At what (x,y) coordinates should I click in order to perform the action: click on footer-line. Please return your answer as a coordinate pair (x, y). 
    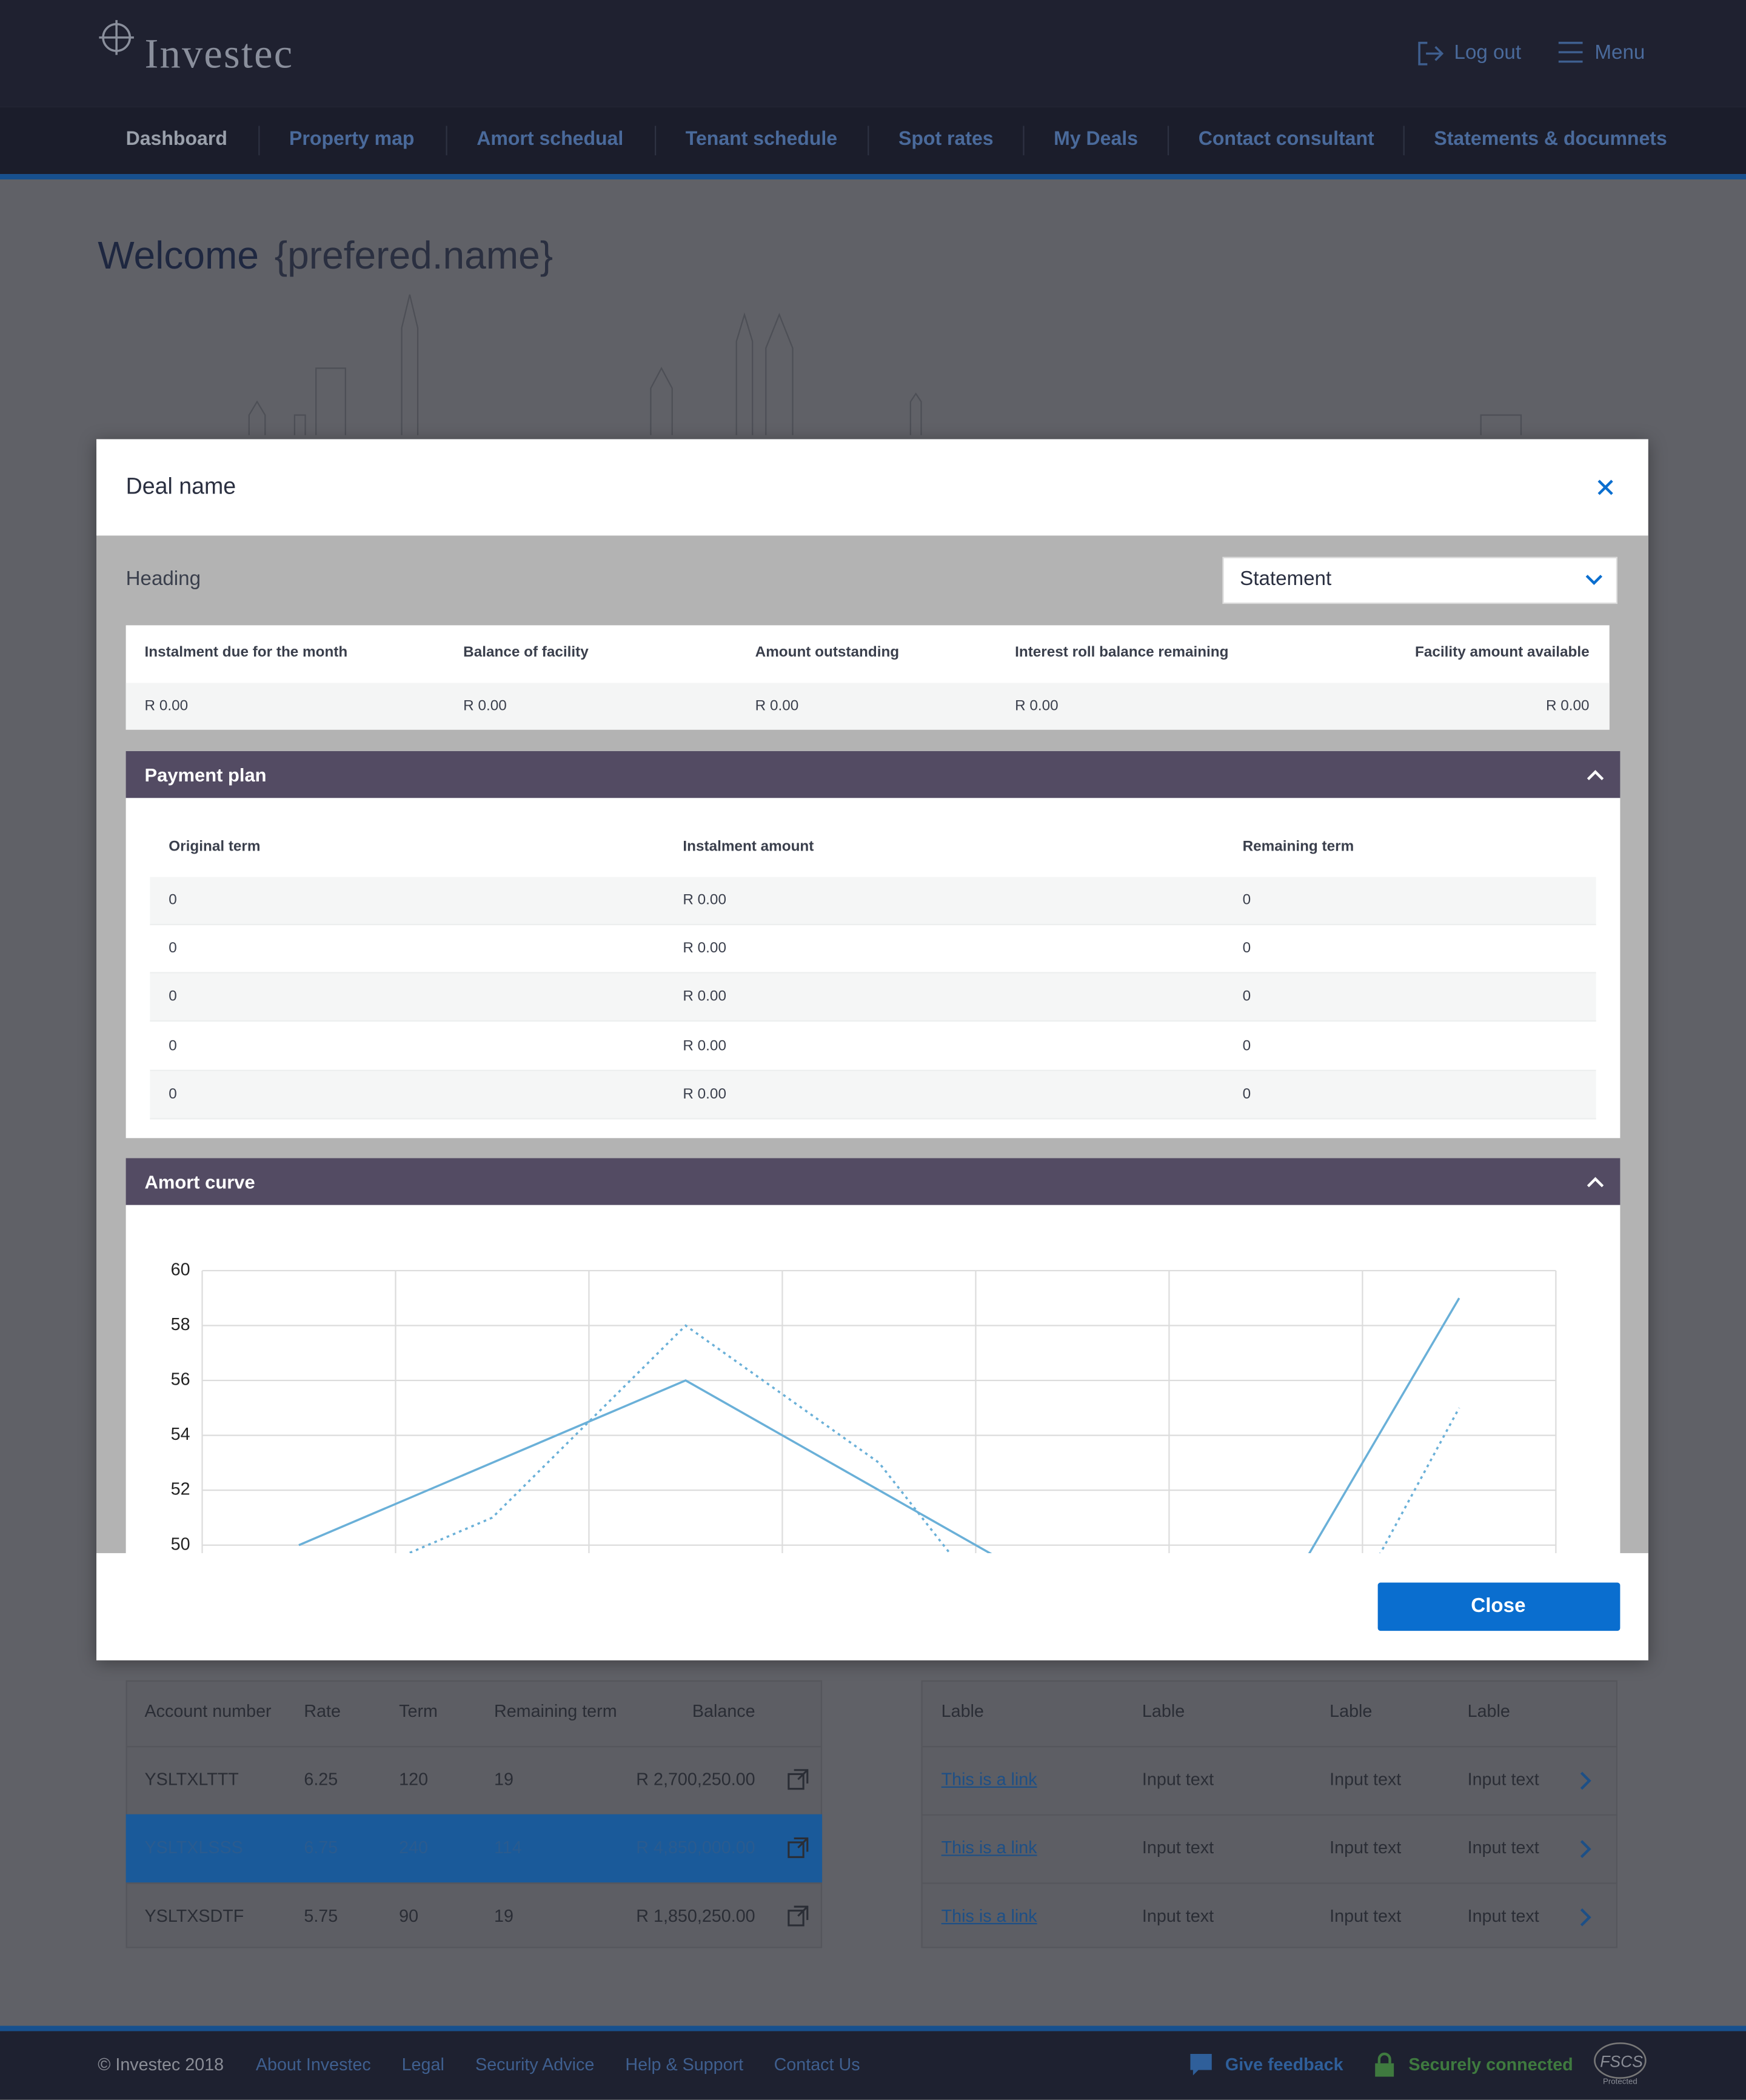
    Looking at the image, I should click on (873, 2028).